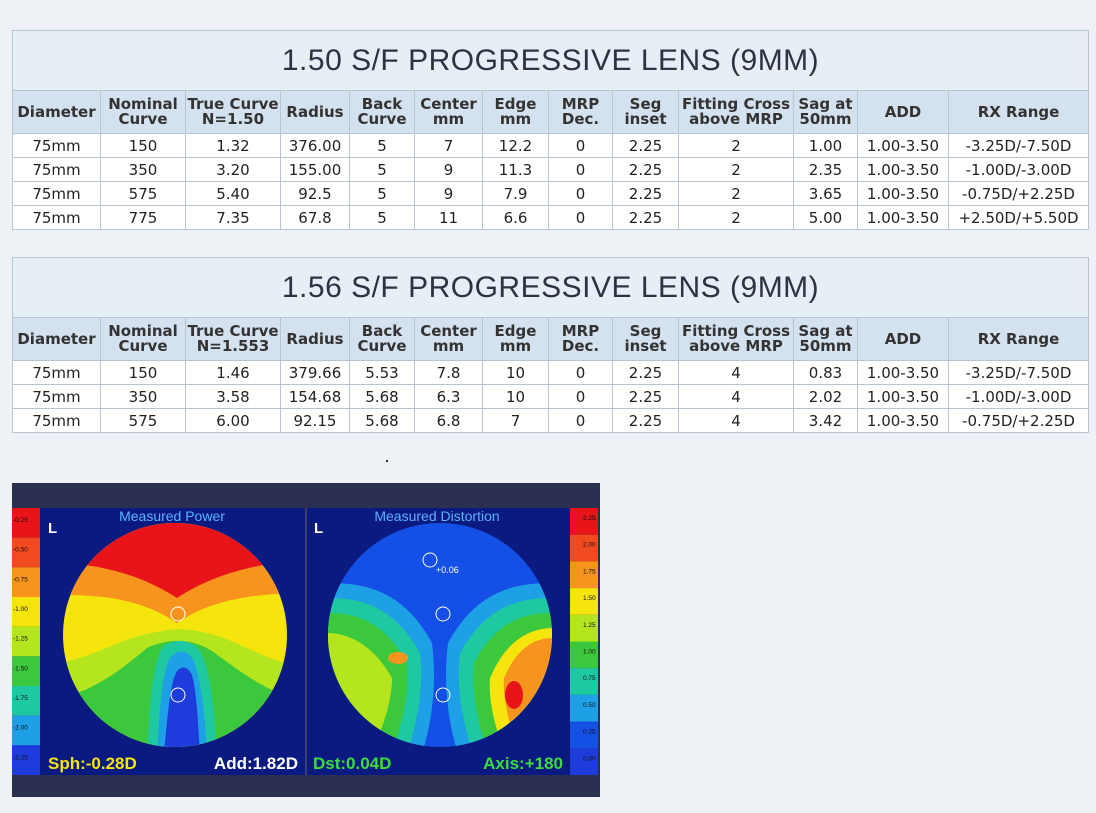 The height and width of the screenshot is (813, 1096). I want to click on cell: 5.00, so click(825, 217).